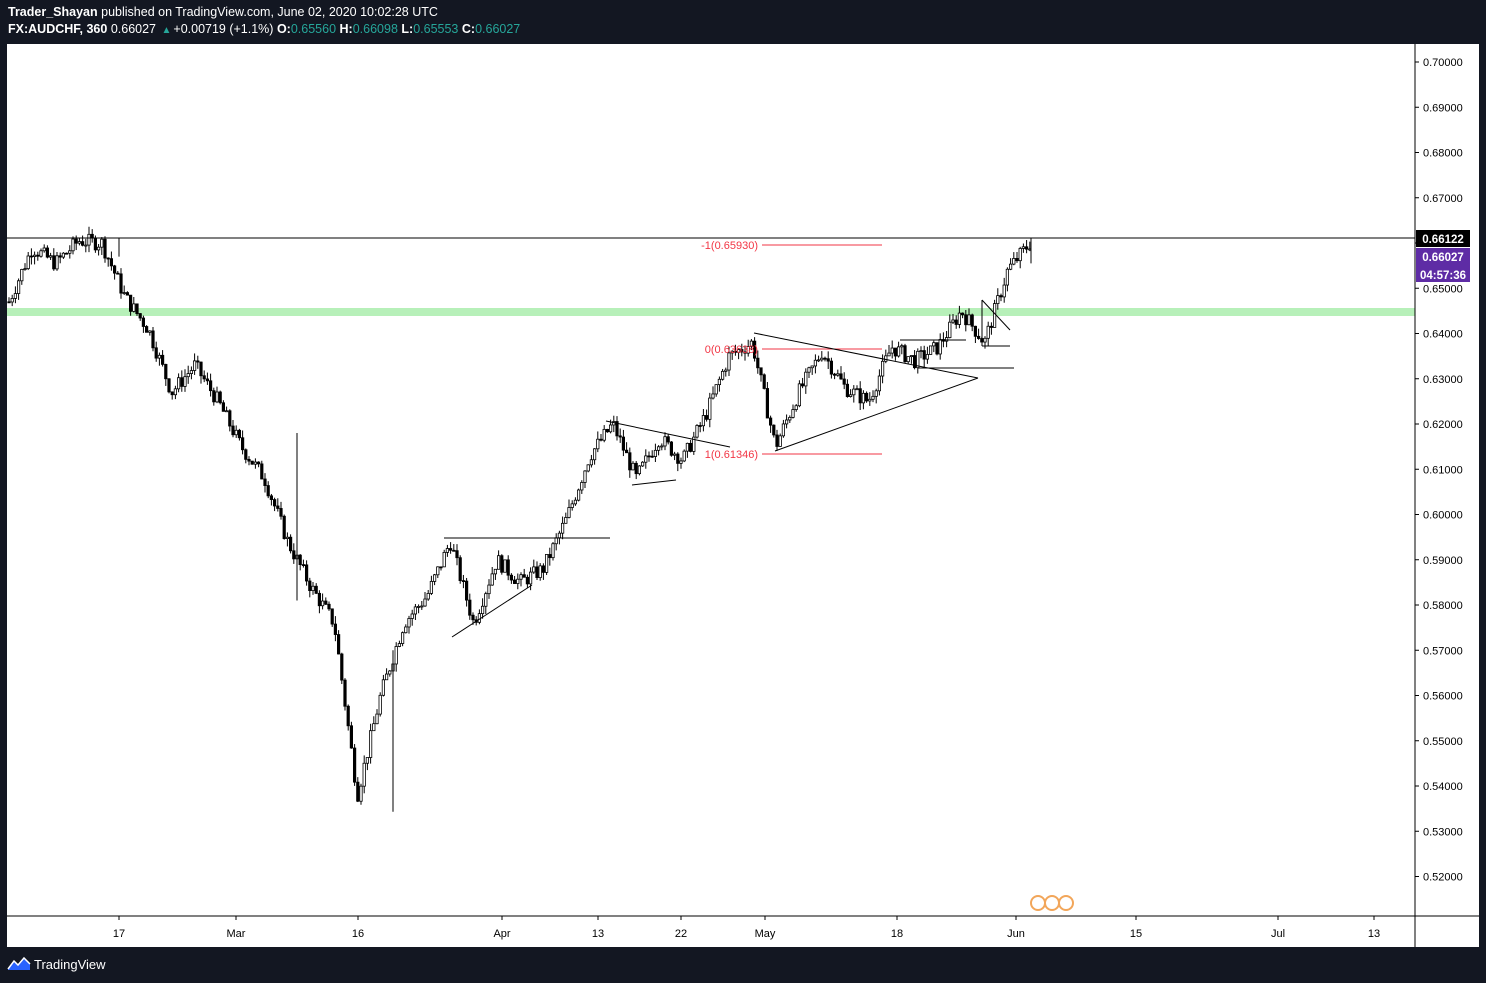 This screenshot has height=983, width=1486. Describe the element at coordinates (1443, 516) in the screenshot. I see `y-tick-label: 0.60000` at that location.